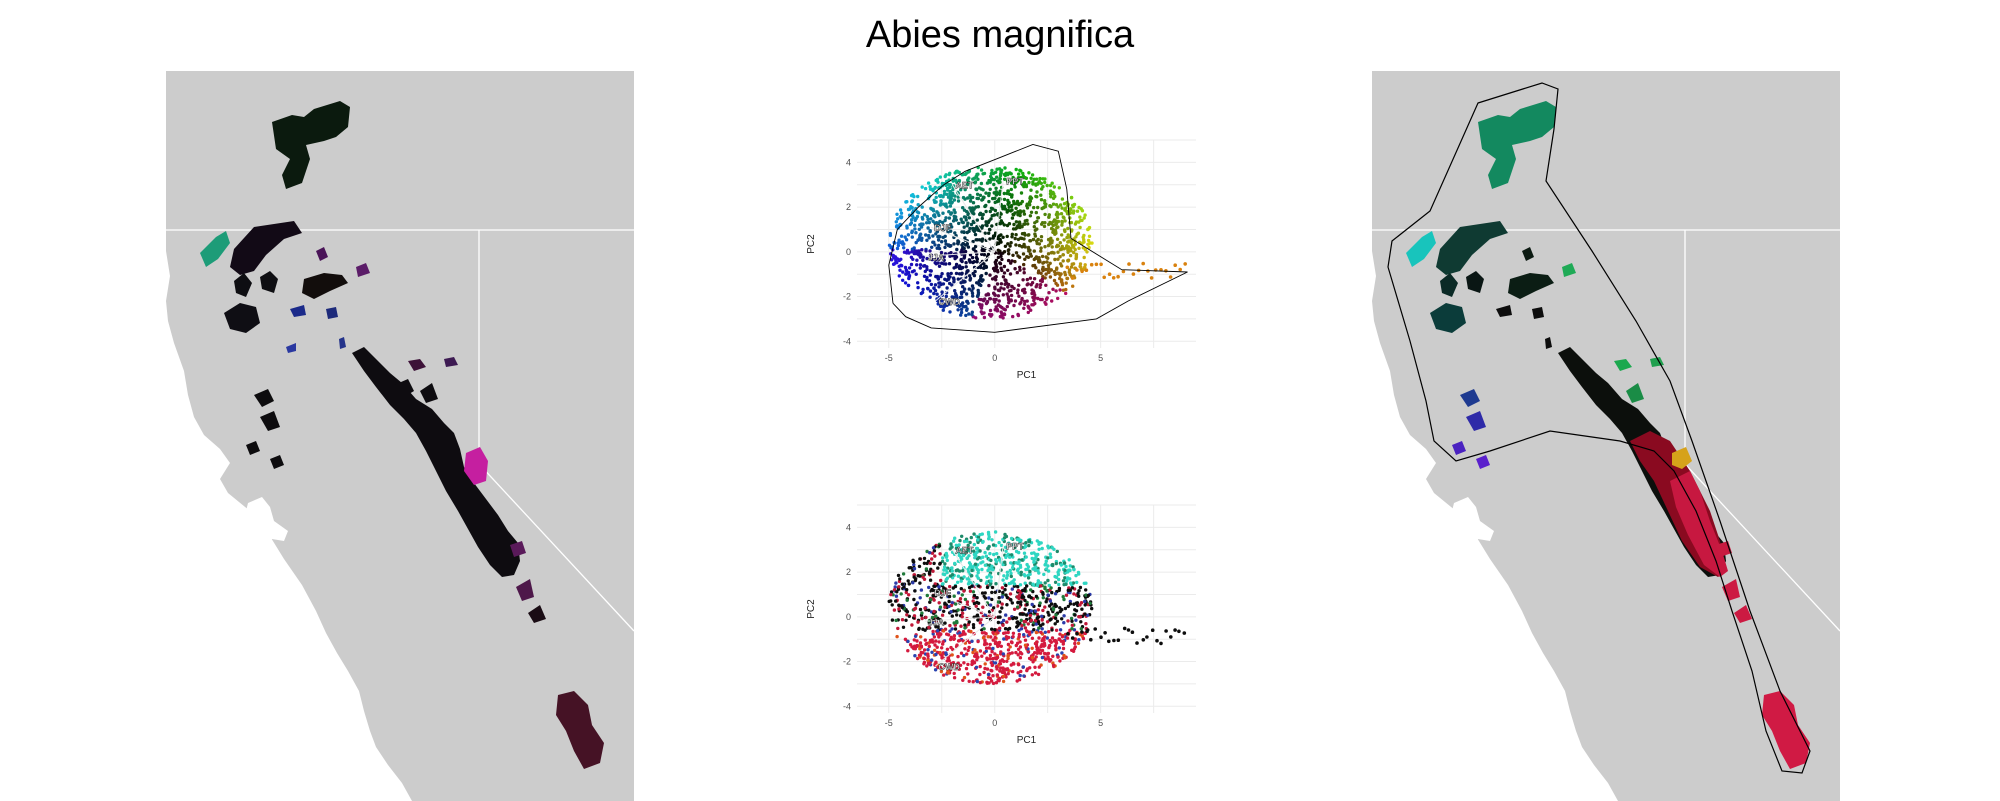 Image resolution: width=2000 pixels, height=801 pixels. Describe the element at coordinates (847, 341) in the screenshot. I see `y-tick-label: -4` at that location.